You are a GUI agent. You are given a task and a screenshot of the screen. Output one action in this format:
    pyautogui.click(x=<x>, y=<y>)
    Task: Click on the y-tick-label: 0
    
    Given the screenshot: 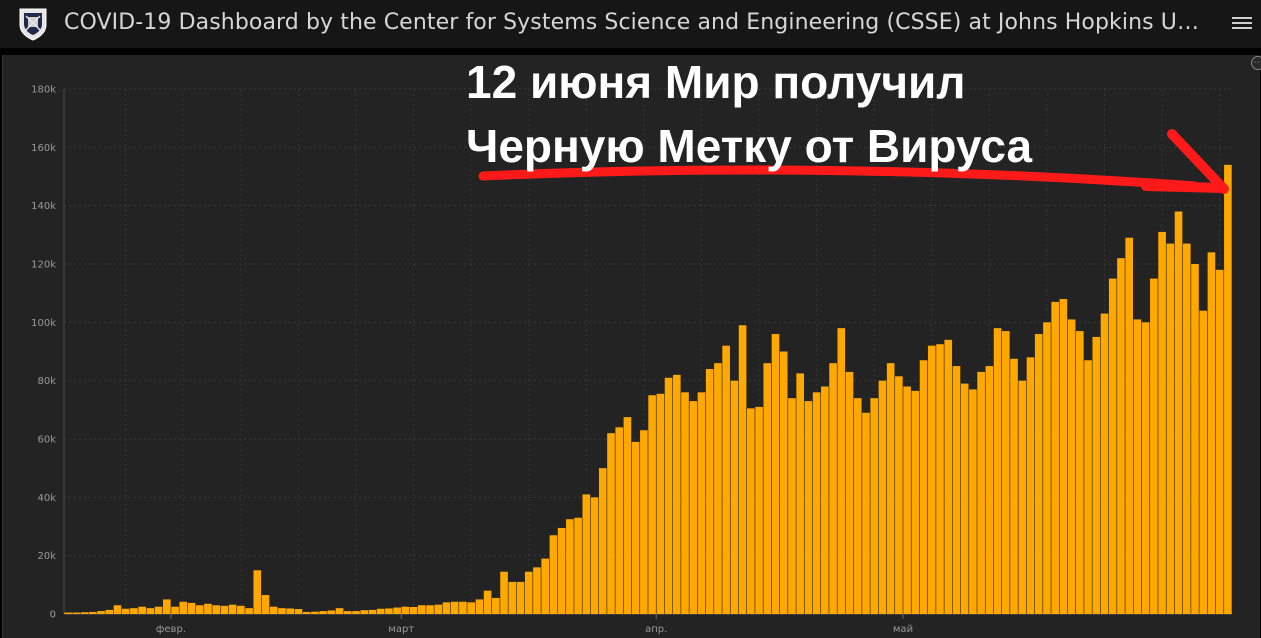 What is the action you would take?
    pyautogui.click(x=53, y=615)
    